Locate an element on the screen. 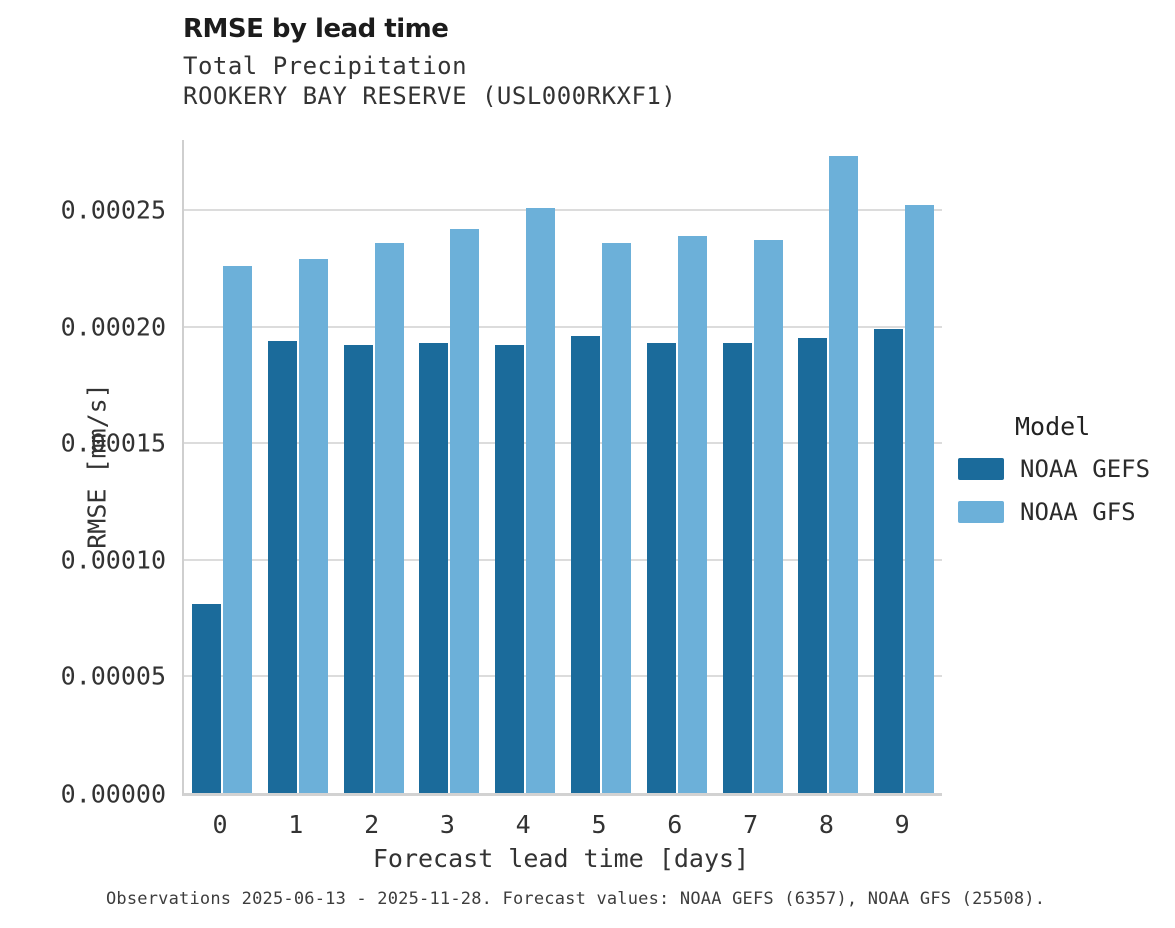 This screenshot has height=928, width=1175. x-tick-label-5: 5 is located at coordinates (599, 824).